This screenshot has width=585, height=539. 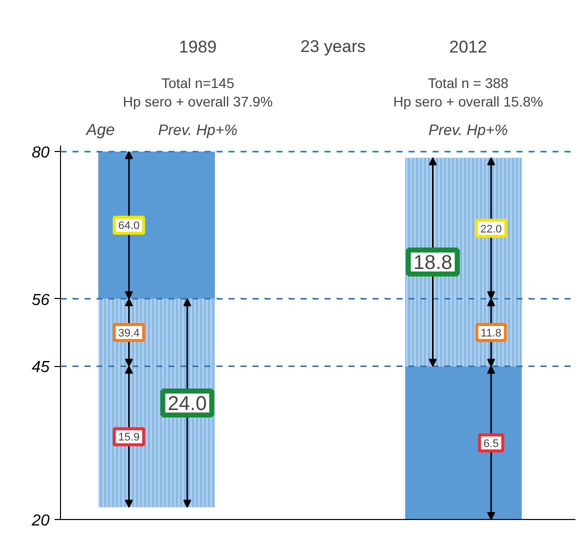 I want to click on annotation: 15.9, so click(x=129, y=438).